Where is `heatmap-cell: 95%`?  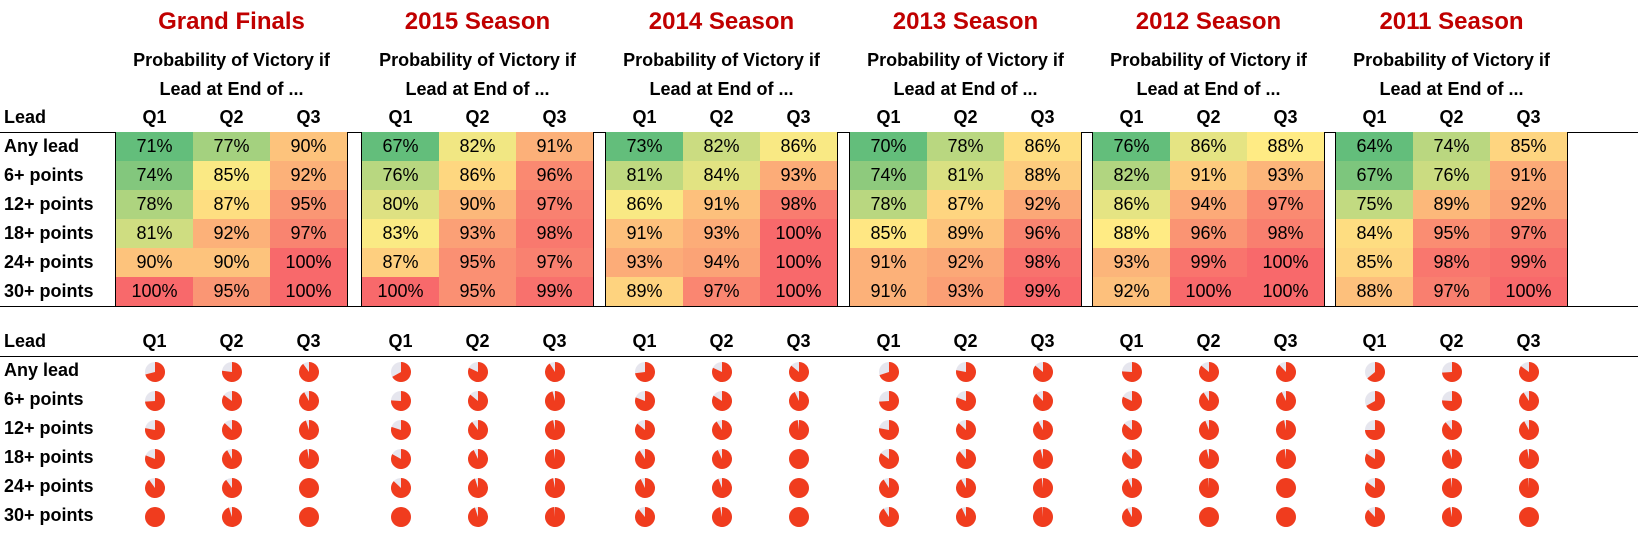 heatmap-cell: 95% is located at coordinates (308, 204).